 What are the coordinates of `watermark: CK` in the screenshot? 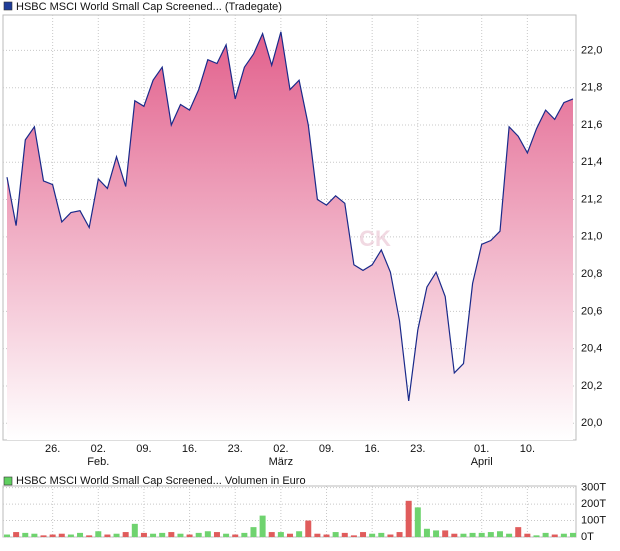 It's located at (375, 238).